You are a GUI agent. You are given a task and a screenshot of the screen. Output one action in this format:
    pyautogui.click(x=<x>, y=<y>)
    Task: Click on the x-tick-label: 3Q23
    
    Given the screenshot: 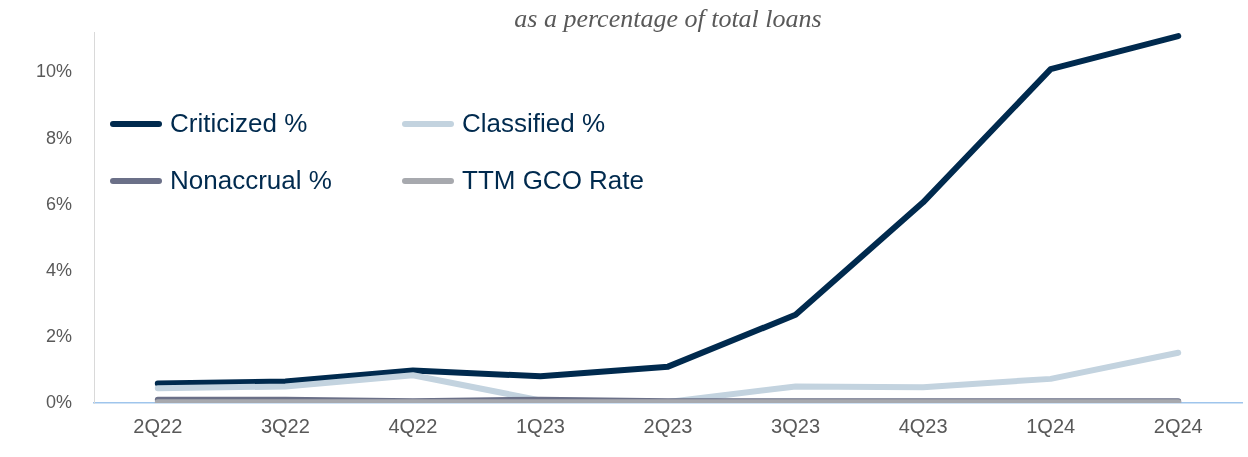 What is the action you would take?
    pyautogui.click(x=796, y=425)
    